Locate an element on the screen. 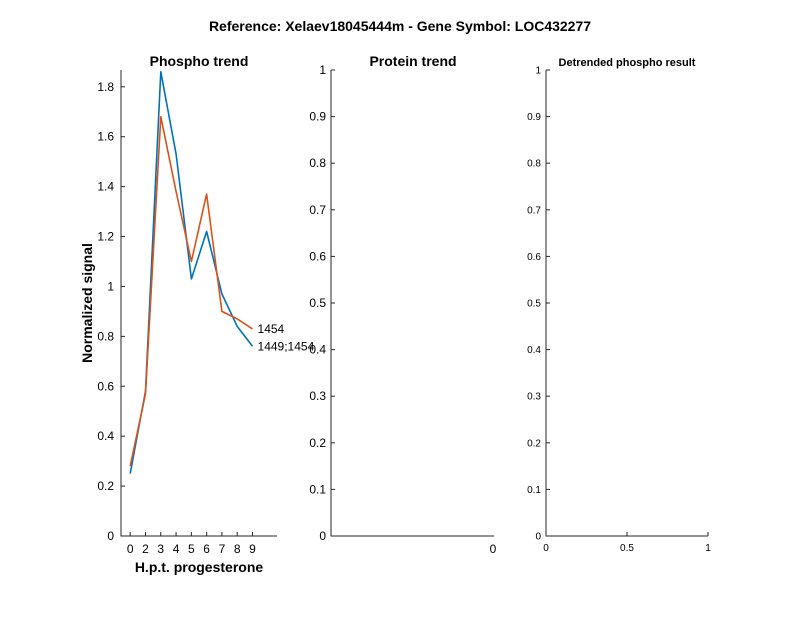 The height and width of the screenshot is (618, 800). protein-y-tick-label: 0.3 is located at coordinates (317, 396).